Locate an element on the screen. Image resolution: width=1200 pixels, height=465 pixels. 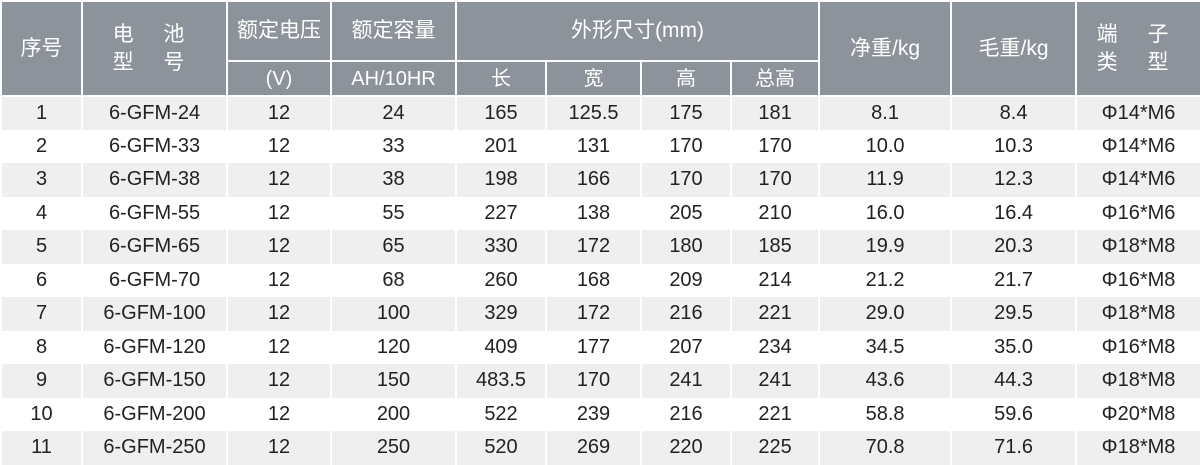
cell-net-weight: 34.5 is located at coordinates (885, 347).